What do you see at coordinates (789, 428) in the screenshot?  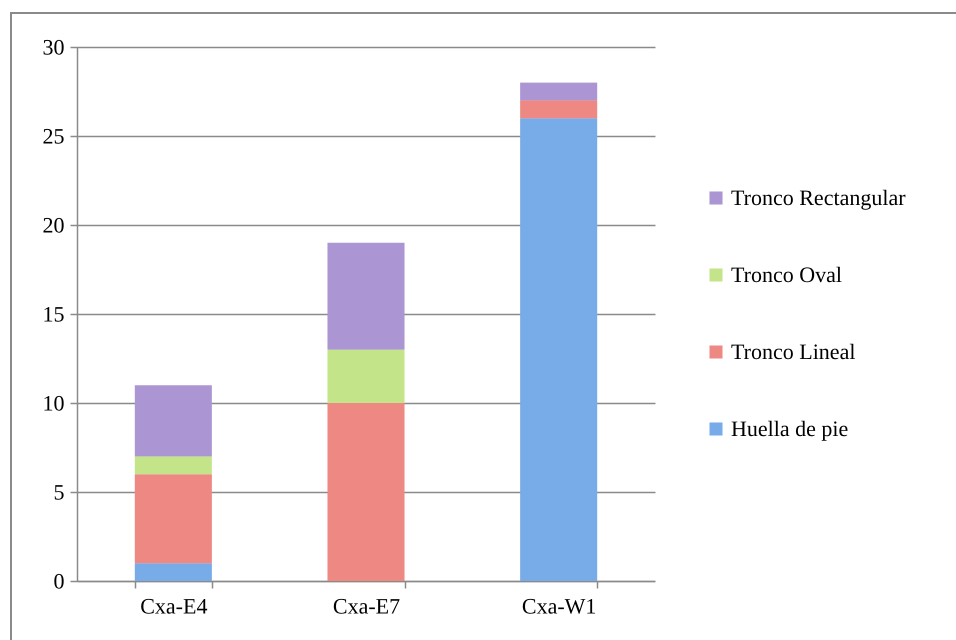 I see `legend-label: Huella de pie` at bounding box center [789, 428].